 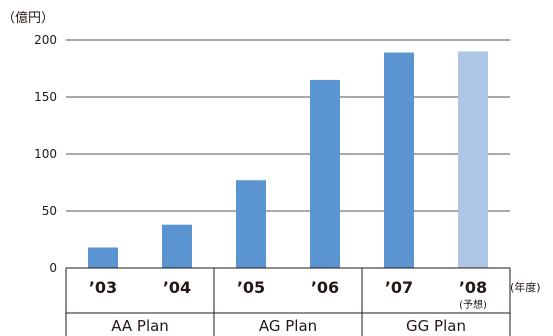 I want to click on y-tick-labels: 0 50 100 150 200, so click(x=45, y=154).